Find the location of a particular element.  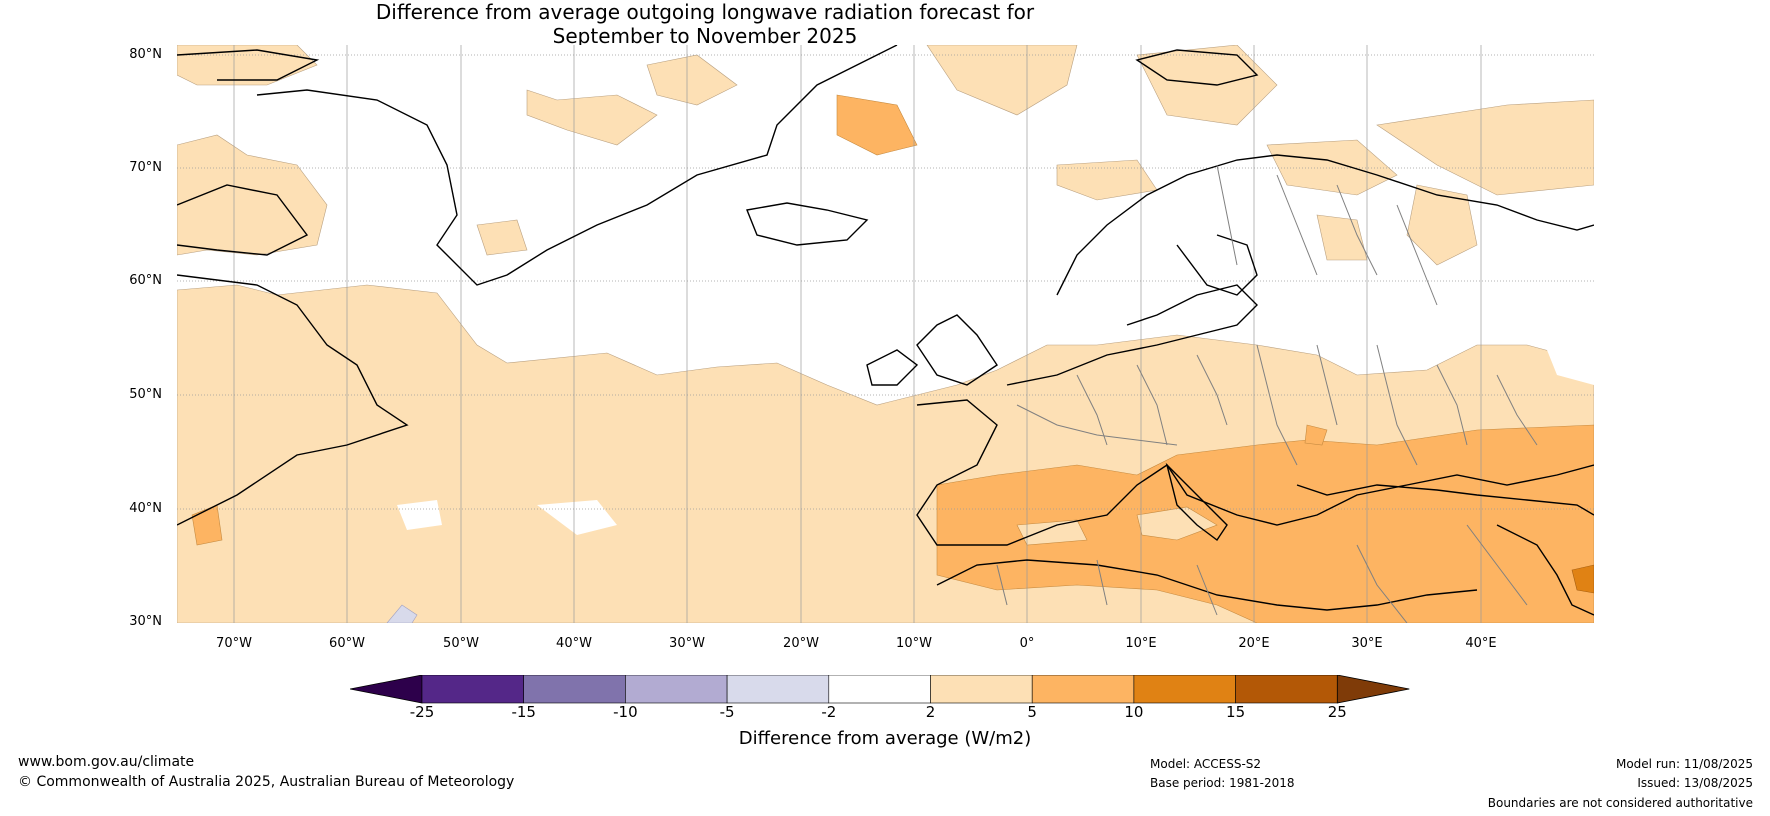

anomaly-dark-orange is located at coordinates (1582, 579).